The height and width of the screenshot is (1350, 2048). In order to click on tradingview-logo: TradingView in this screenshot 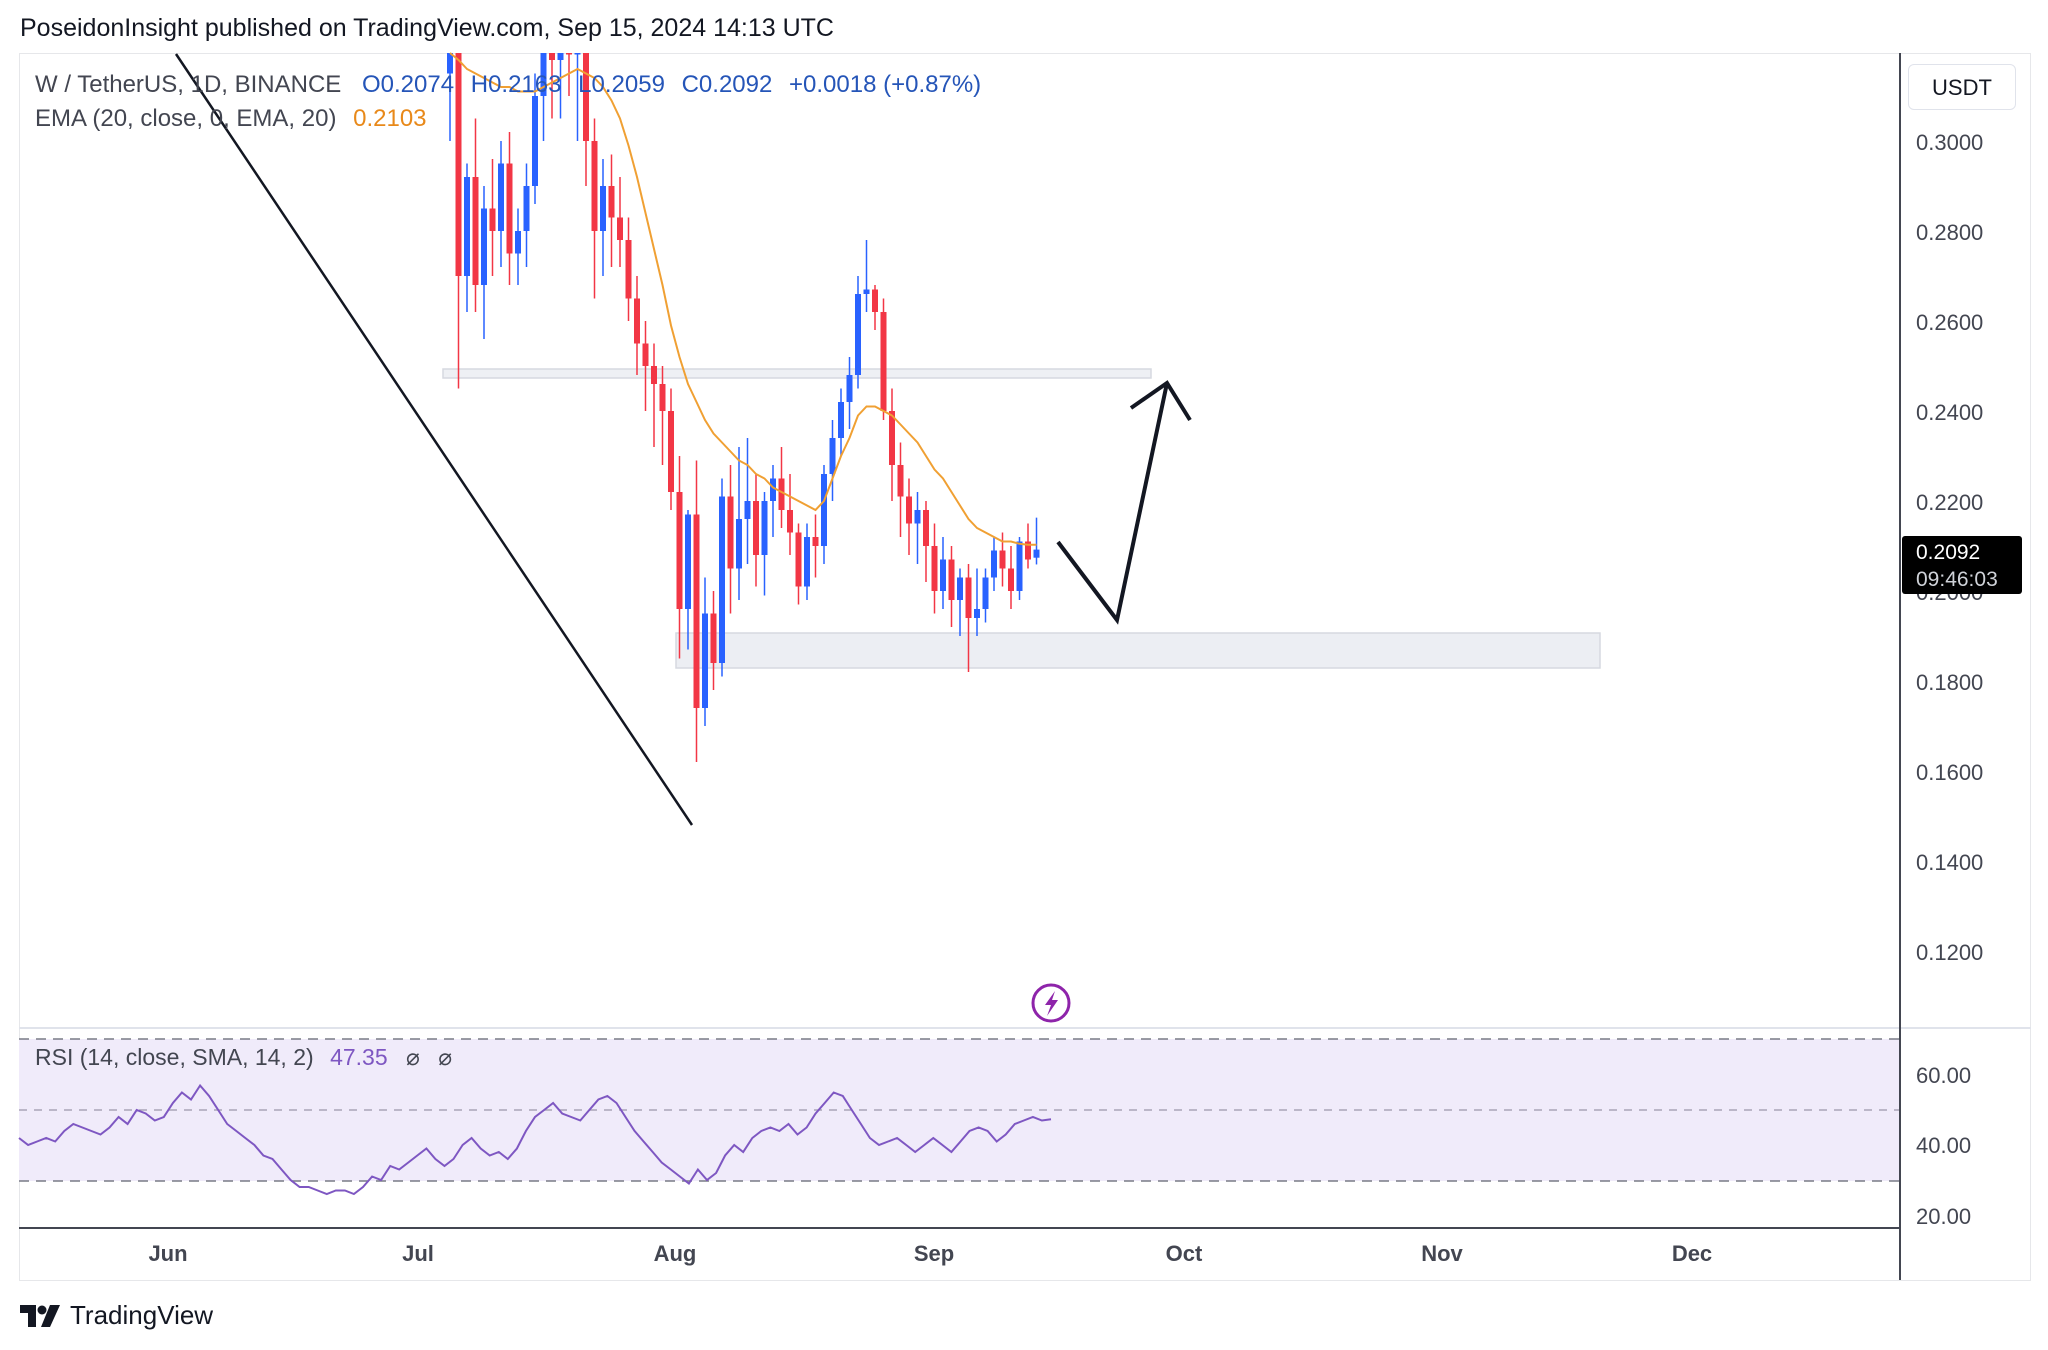, I will do `click(116, 1315)`.